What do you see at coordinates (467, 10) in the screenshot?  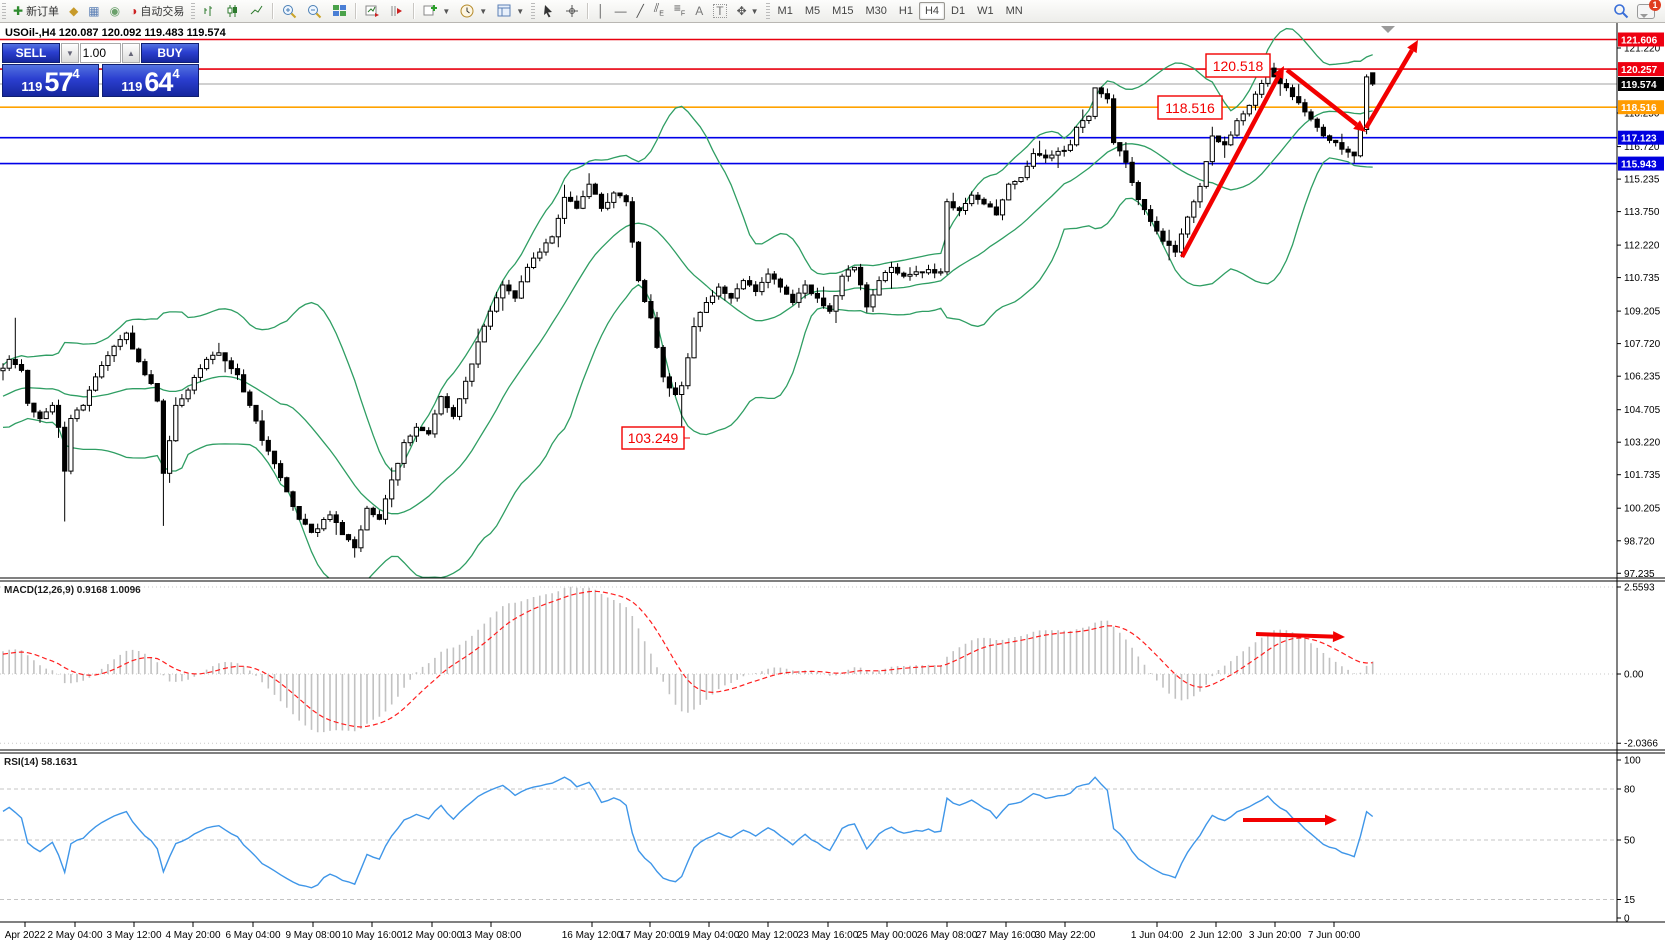 I see `clock-icon` at bounding box center [467, 10].